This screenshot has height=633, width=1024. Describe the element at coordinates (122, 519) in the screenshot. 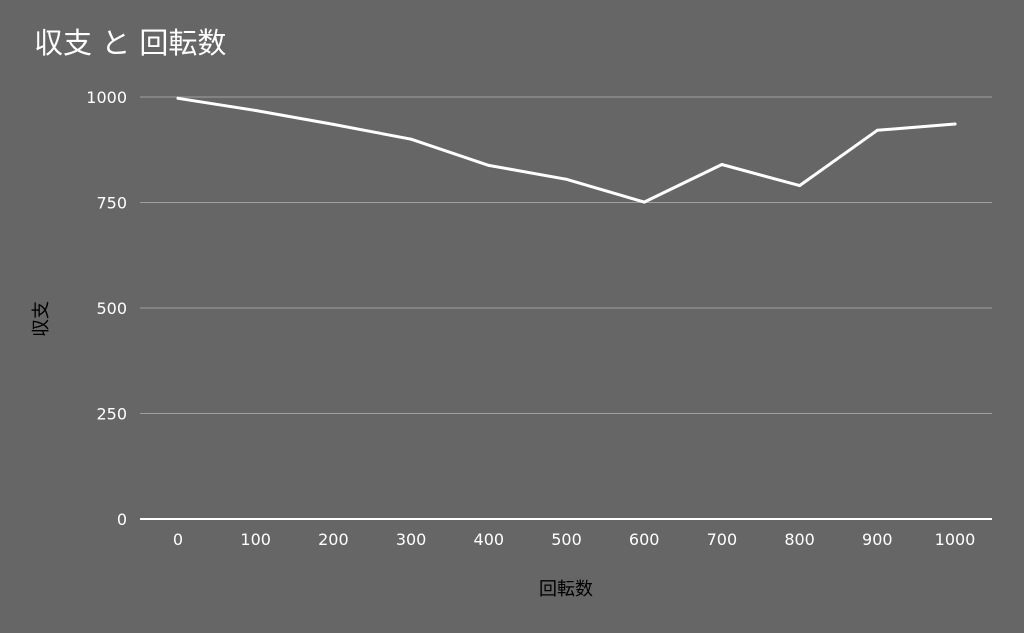

I see `y-tick-label: 0` at that location.